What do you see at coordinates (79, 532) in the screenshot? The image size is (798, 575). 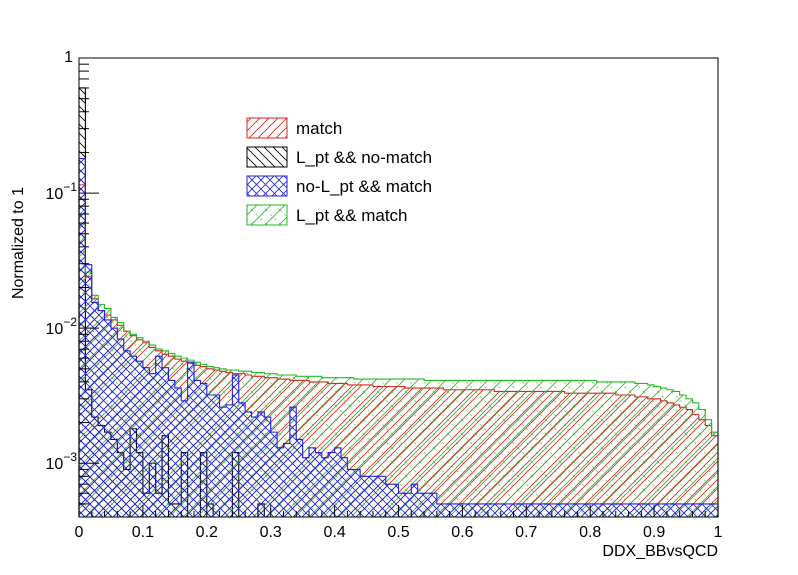 I see `x-tick-label: 0` at bounding box center [79, 532].